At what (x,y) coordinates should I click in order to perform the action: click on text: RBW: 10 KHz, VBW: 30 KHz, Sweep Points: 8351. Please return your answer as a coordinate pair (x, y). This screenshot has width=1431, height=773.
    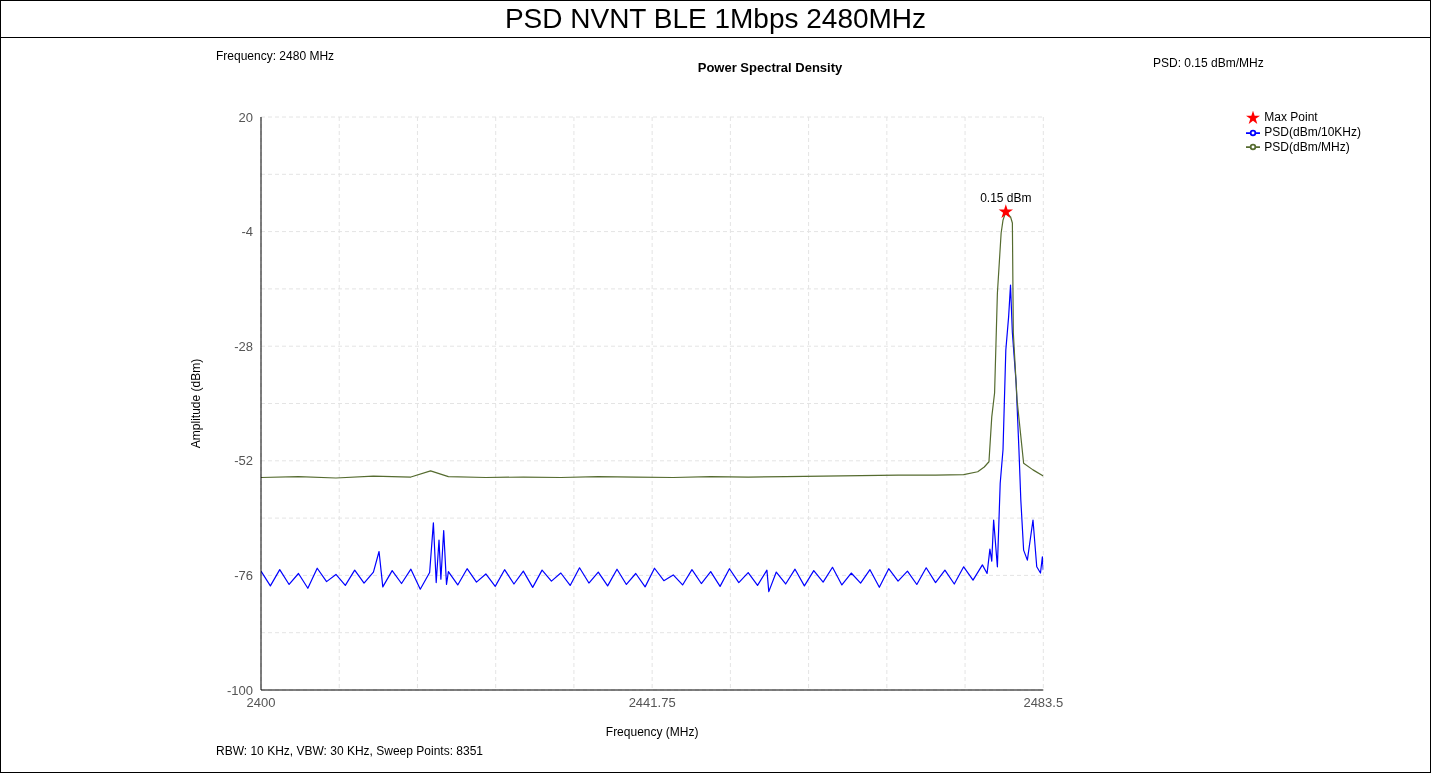
    Looking at the image, I should click on (350, 751).